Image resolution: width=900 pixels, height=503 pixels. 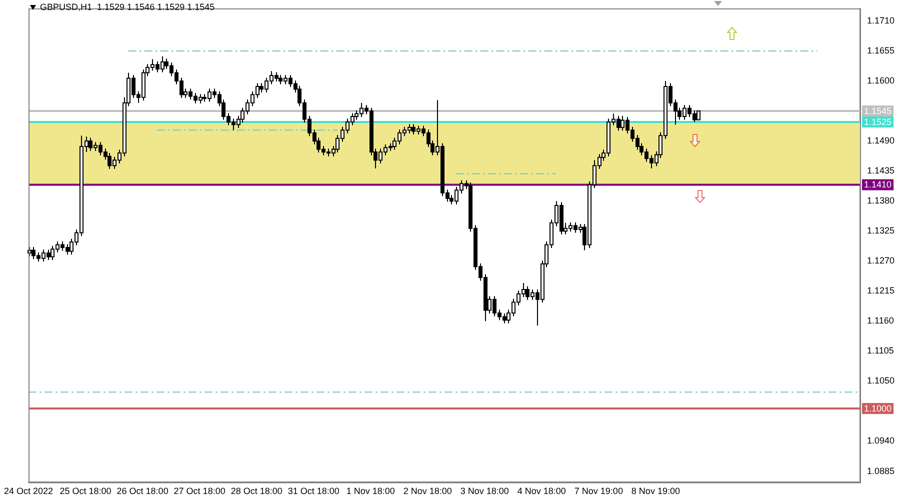 What do you see at coordinates (142, 491) in the screenshot?
I see `x-tick-label: 26 Oct 18:00` at bounding box center [142, 491].